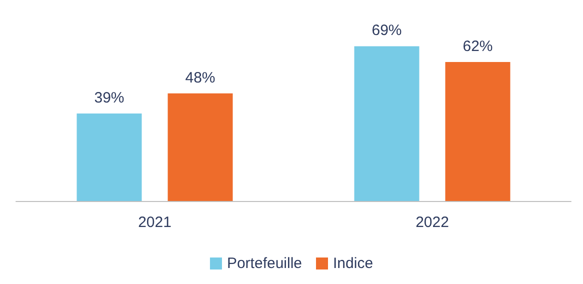 The width and height of the screenshot is (583, 284). Describe the element at coordinates (155, 222) in the screenshot. I see `x-tick-label: 2021` at that location.